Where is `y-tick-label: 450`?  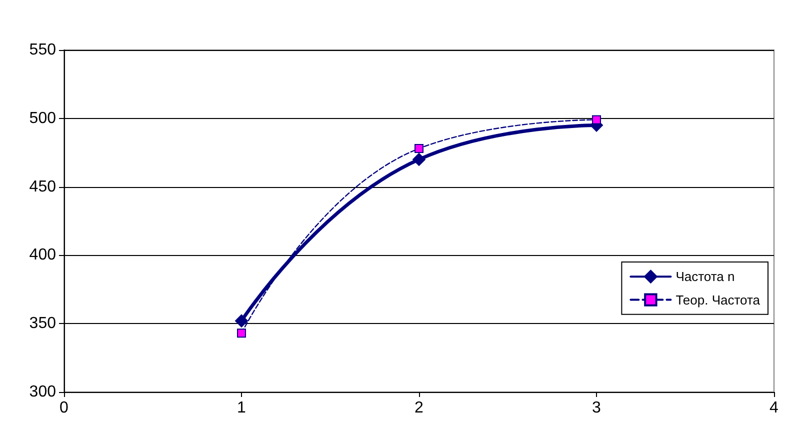
y-tick-label: 450 is located at coordinates (42, 187).